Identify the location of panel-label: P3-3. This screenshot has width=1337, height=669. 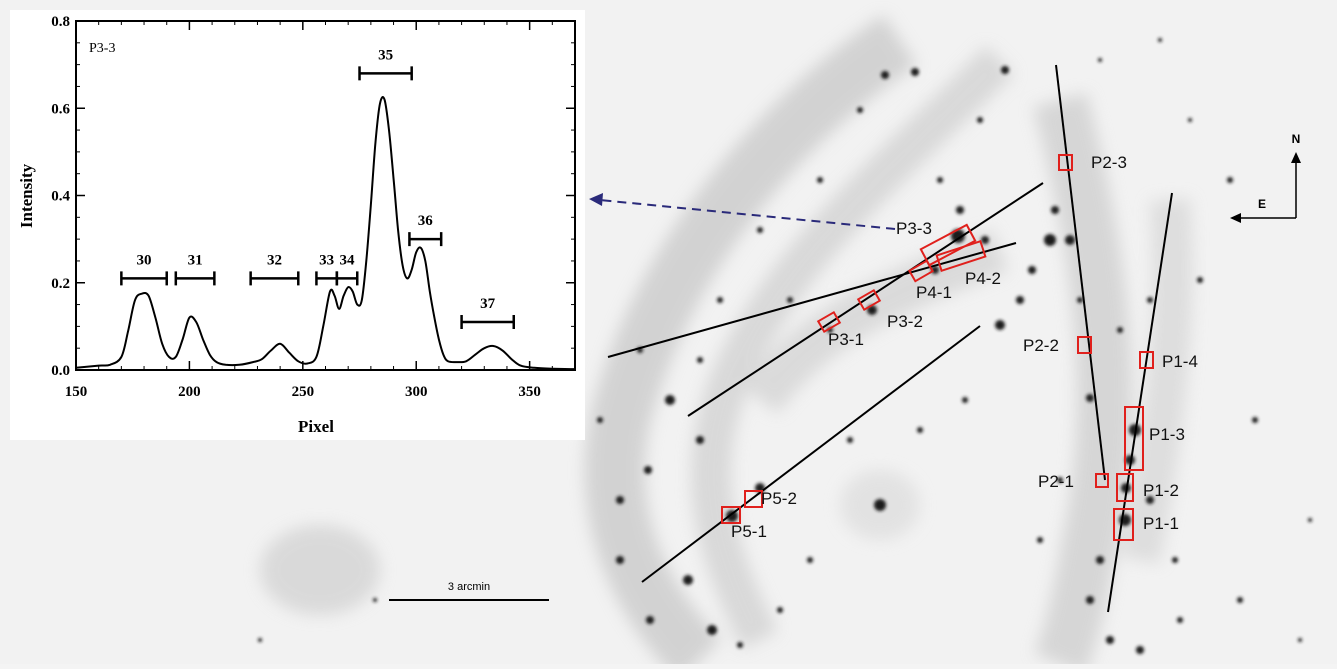
(102, 48).